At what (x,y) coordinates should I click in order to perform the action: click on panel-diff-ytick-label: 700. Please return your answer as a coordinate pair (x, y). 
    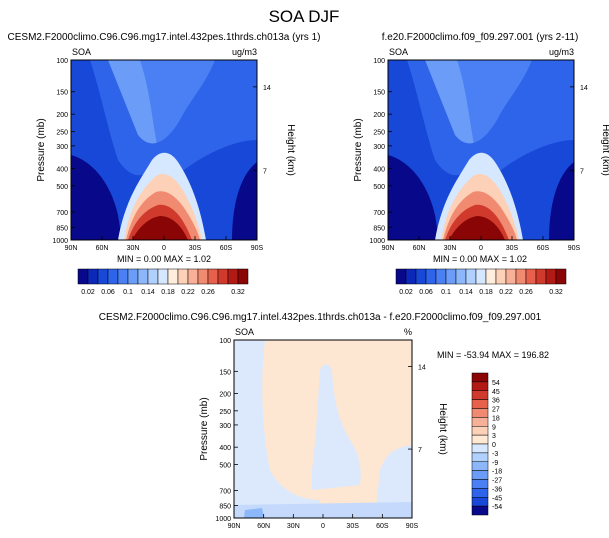
    Looking at the image, I should click on (225, 491).